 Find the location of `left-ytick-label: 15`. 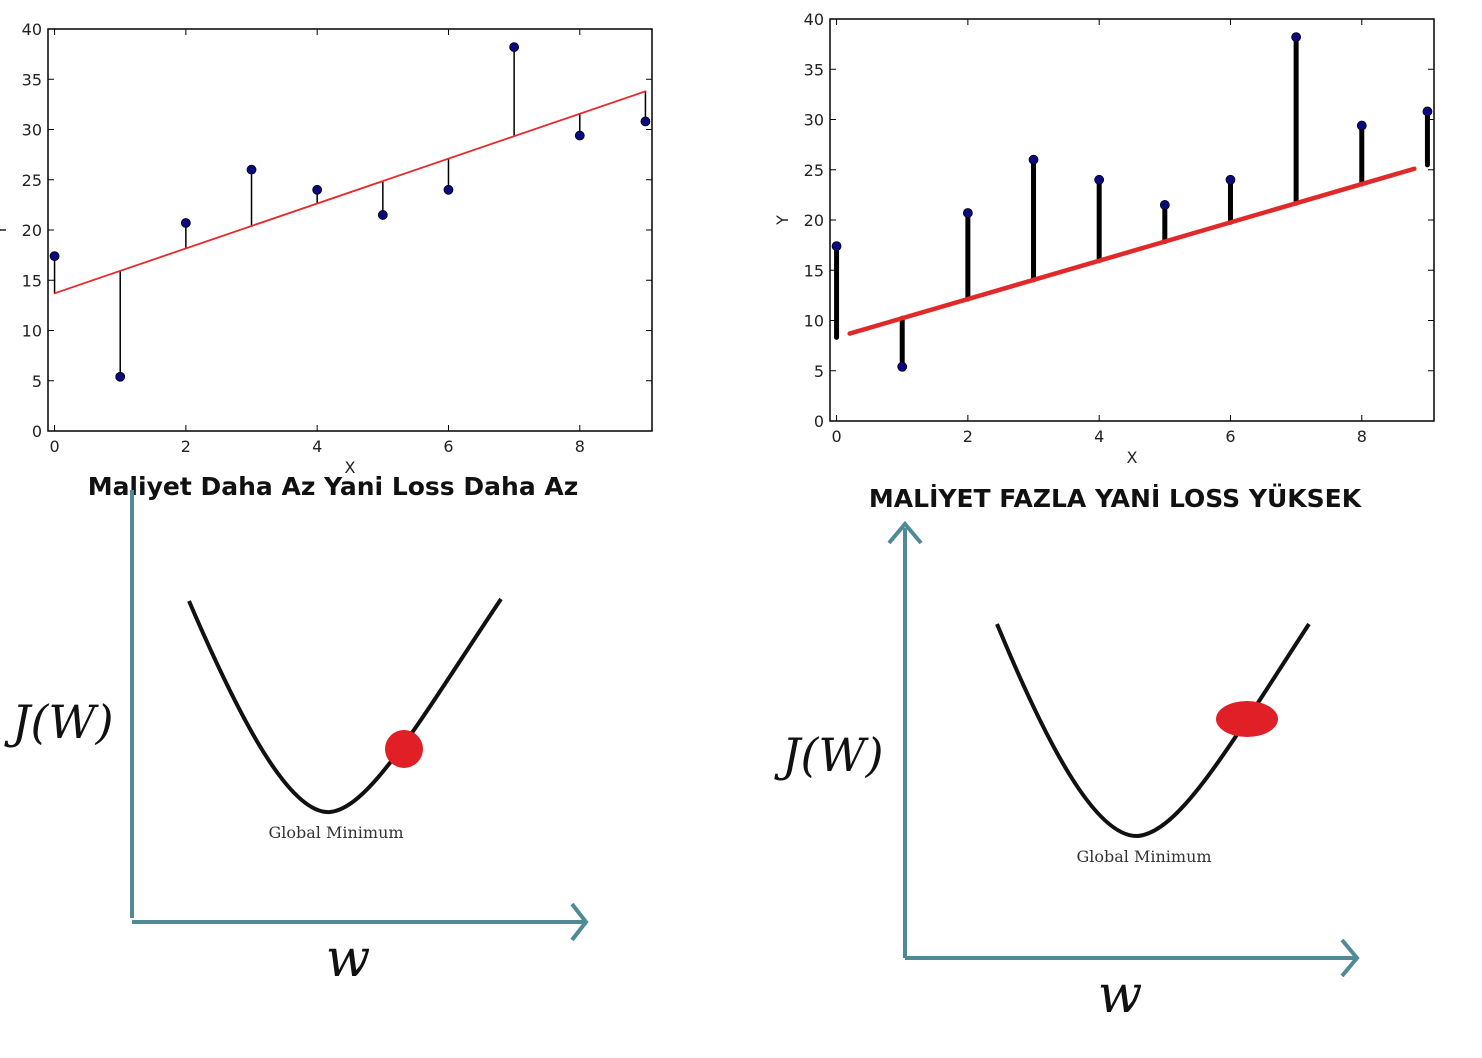

left-ytick-label: 15 is located at coordinates (32, 280).